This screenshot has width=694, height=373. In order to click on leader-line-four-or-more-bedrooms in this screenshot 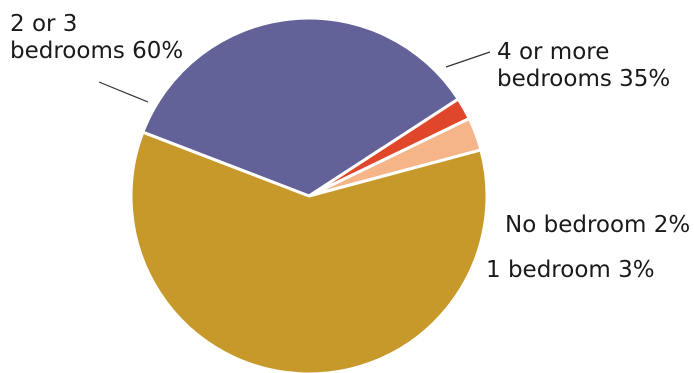, I will do `click(468, 59)`.